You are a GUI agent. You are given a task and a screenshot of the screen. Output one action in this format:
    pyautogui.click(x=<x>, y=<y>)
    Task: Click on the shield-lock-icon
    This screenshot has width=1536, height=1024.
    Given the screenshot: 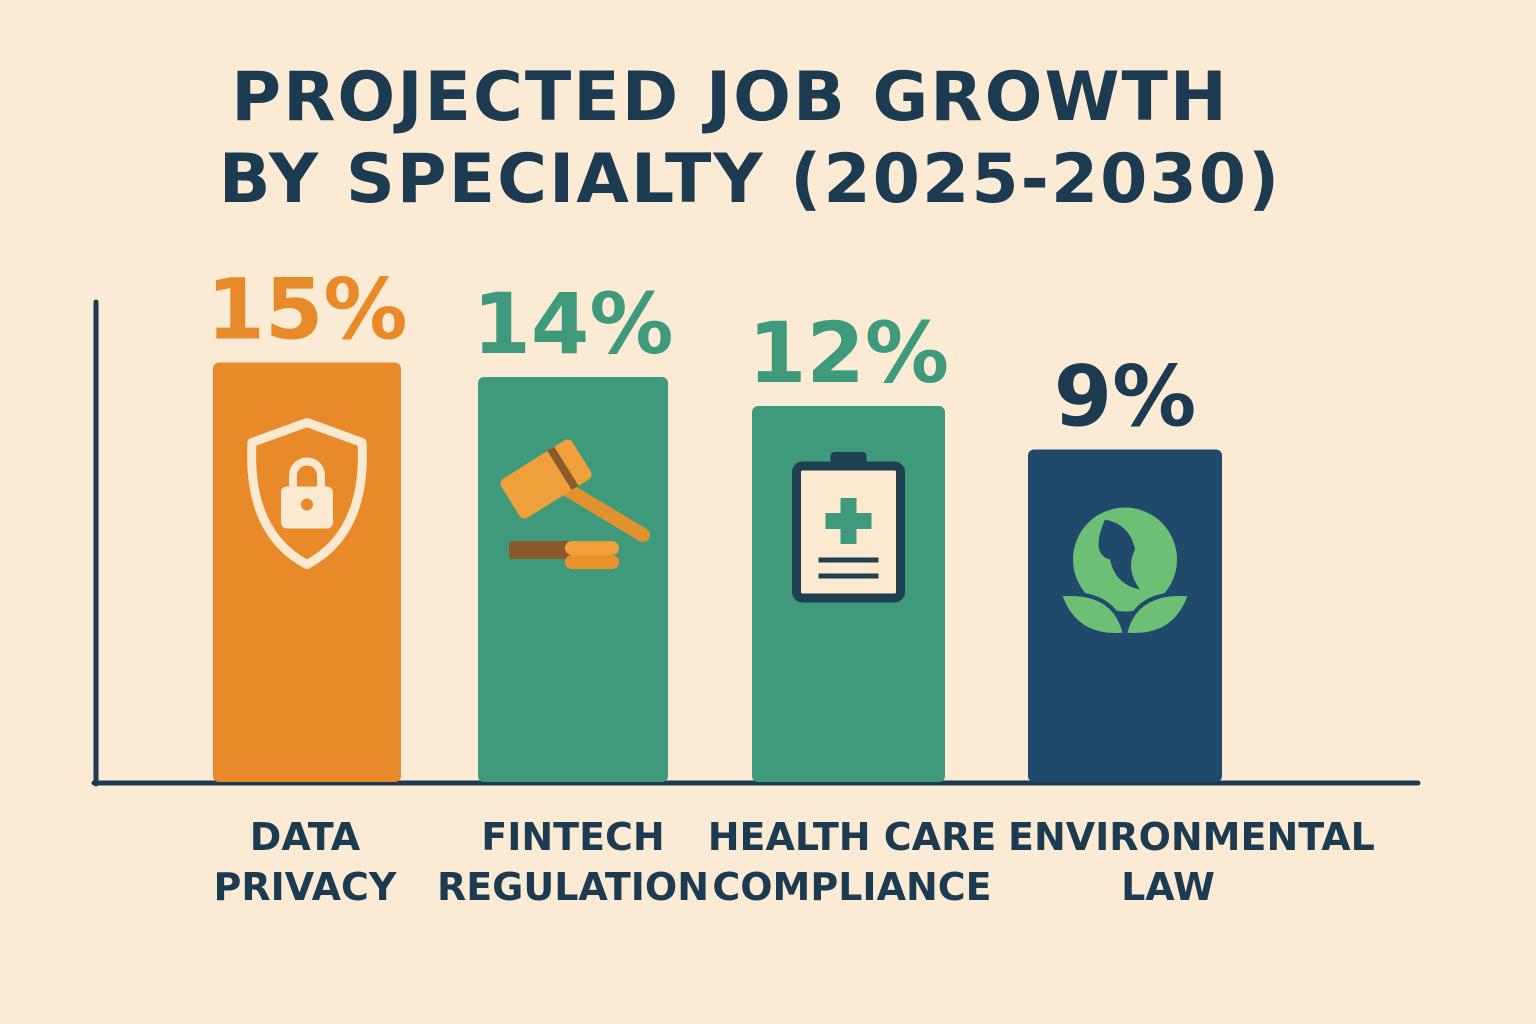 What is the action you would take?
    pyautogui.click(x=307, y=493)
    